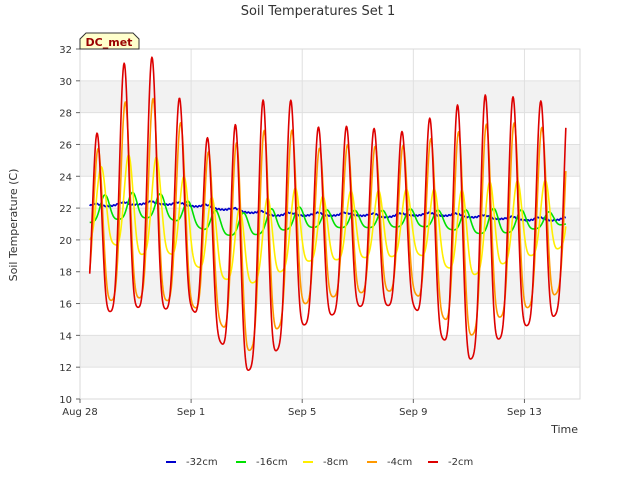 Image resolution: width=640 pixels, height=484 pixels. I want to click on x-tick-label: Sep 5, so click(302, 412).